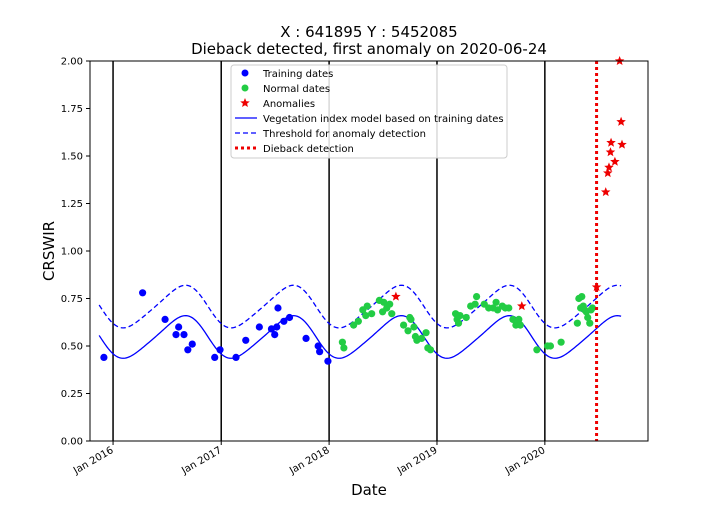  Describe the element at coordinates (360, 337) in the screenshot. I see `model-curve` at that location.